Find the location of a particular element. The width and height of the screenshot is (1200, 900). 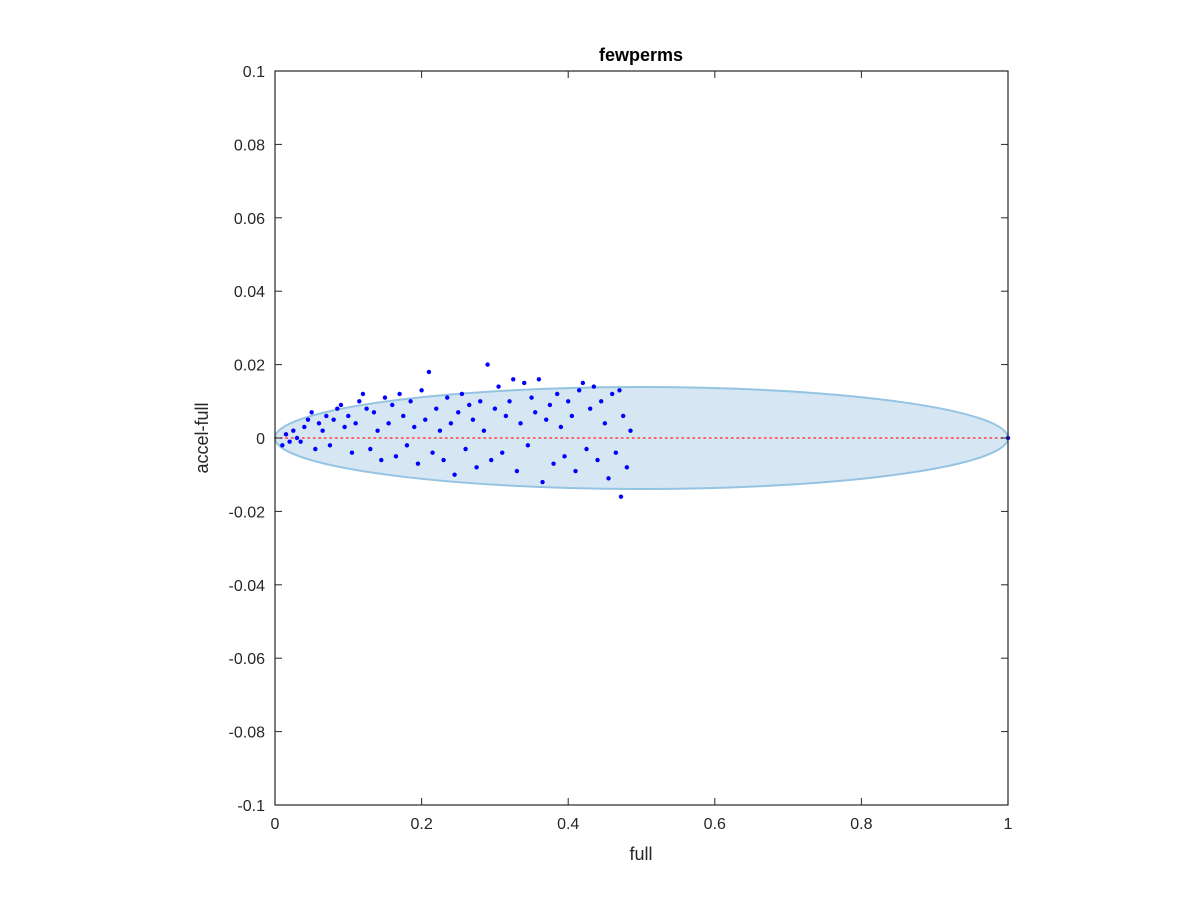

x-tick-label: 0.4 is located at coordinates (568, 824).